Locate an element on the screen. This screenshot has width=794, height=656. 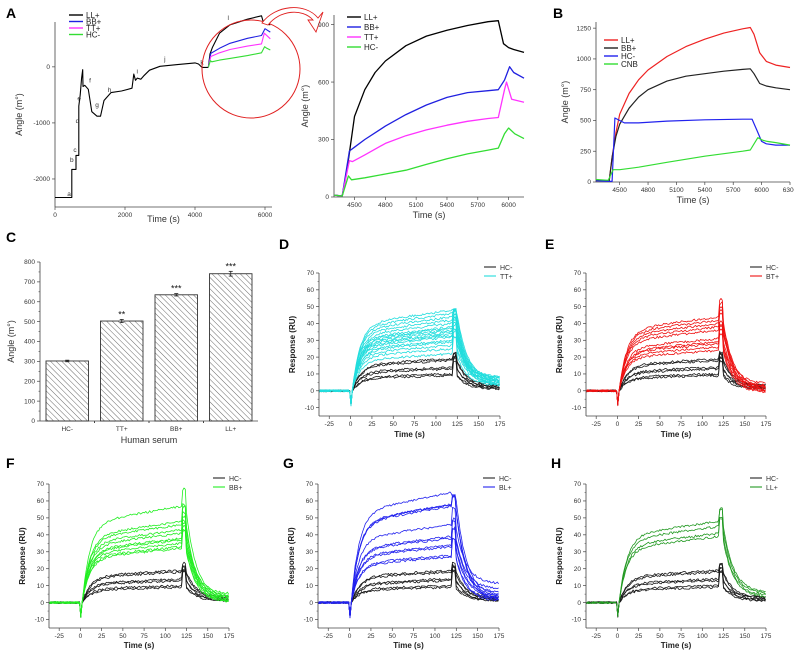
y-tick-label: -1000 is located at coordinates (41, 123).